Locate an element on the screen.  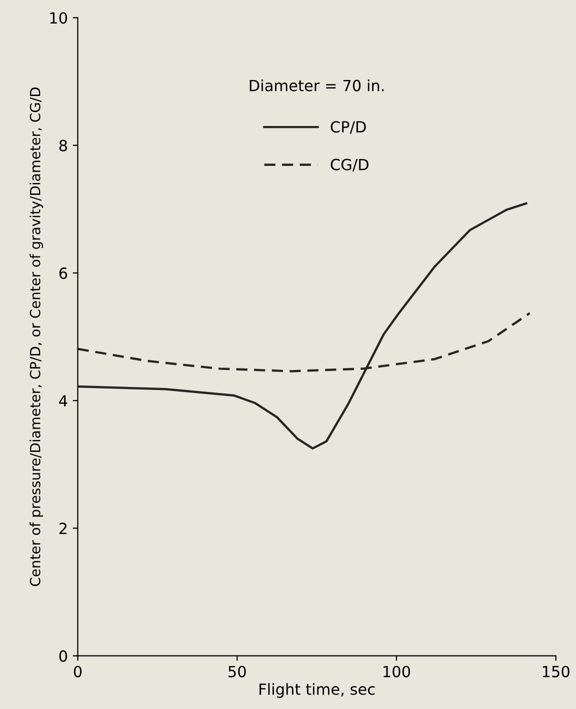
annotation: Diameter = 70 in. is located at coordinates (317, 86).